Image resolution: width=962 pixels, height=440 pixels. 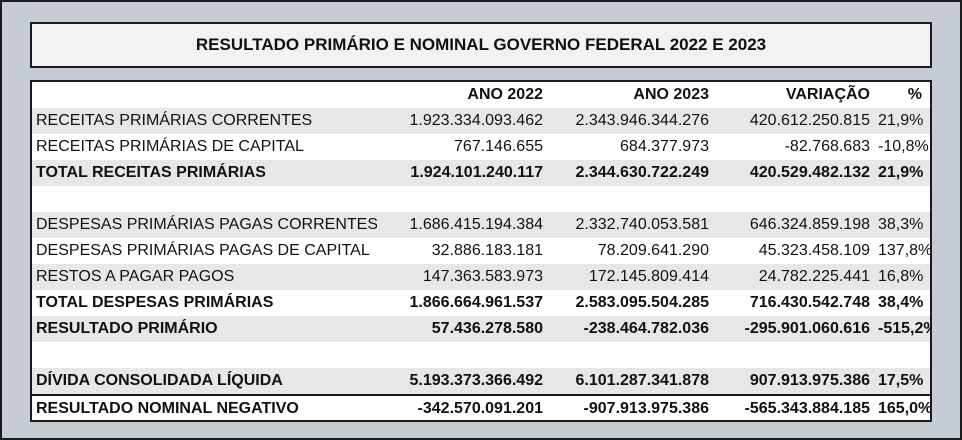 What do you see at coordinates (498, 146) in the screenshot?
I see `cell-ano-2022: 767.146.655` at bounding box center [498, 146].